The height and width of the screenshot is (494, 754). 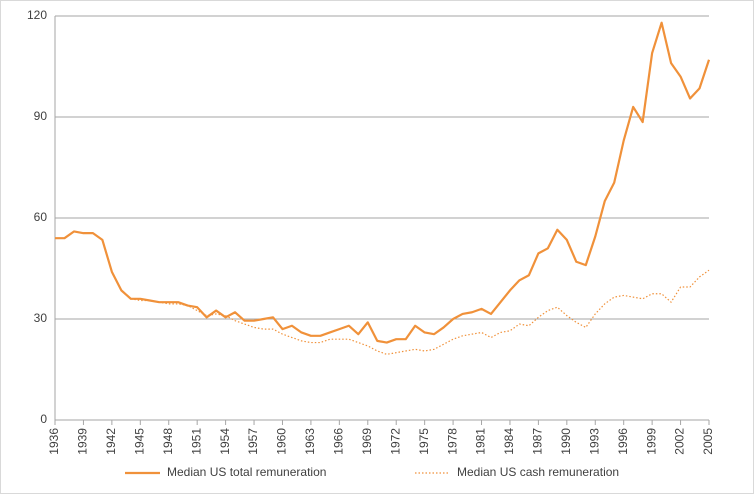 What do you see at coordinates (139, 441) in the screenshot?
I see `x-tick-label: 1945` at bounding box center [139, 441].